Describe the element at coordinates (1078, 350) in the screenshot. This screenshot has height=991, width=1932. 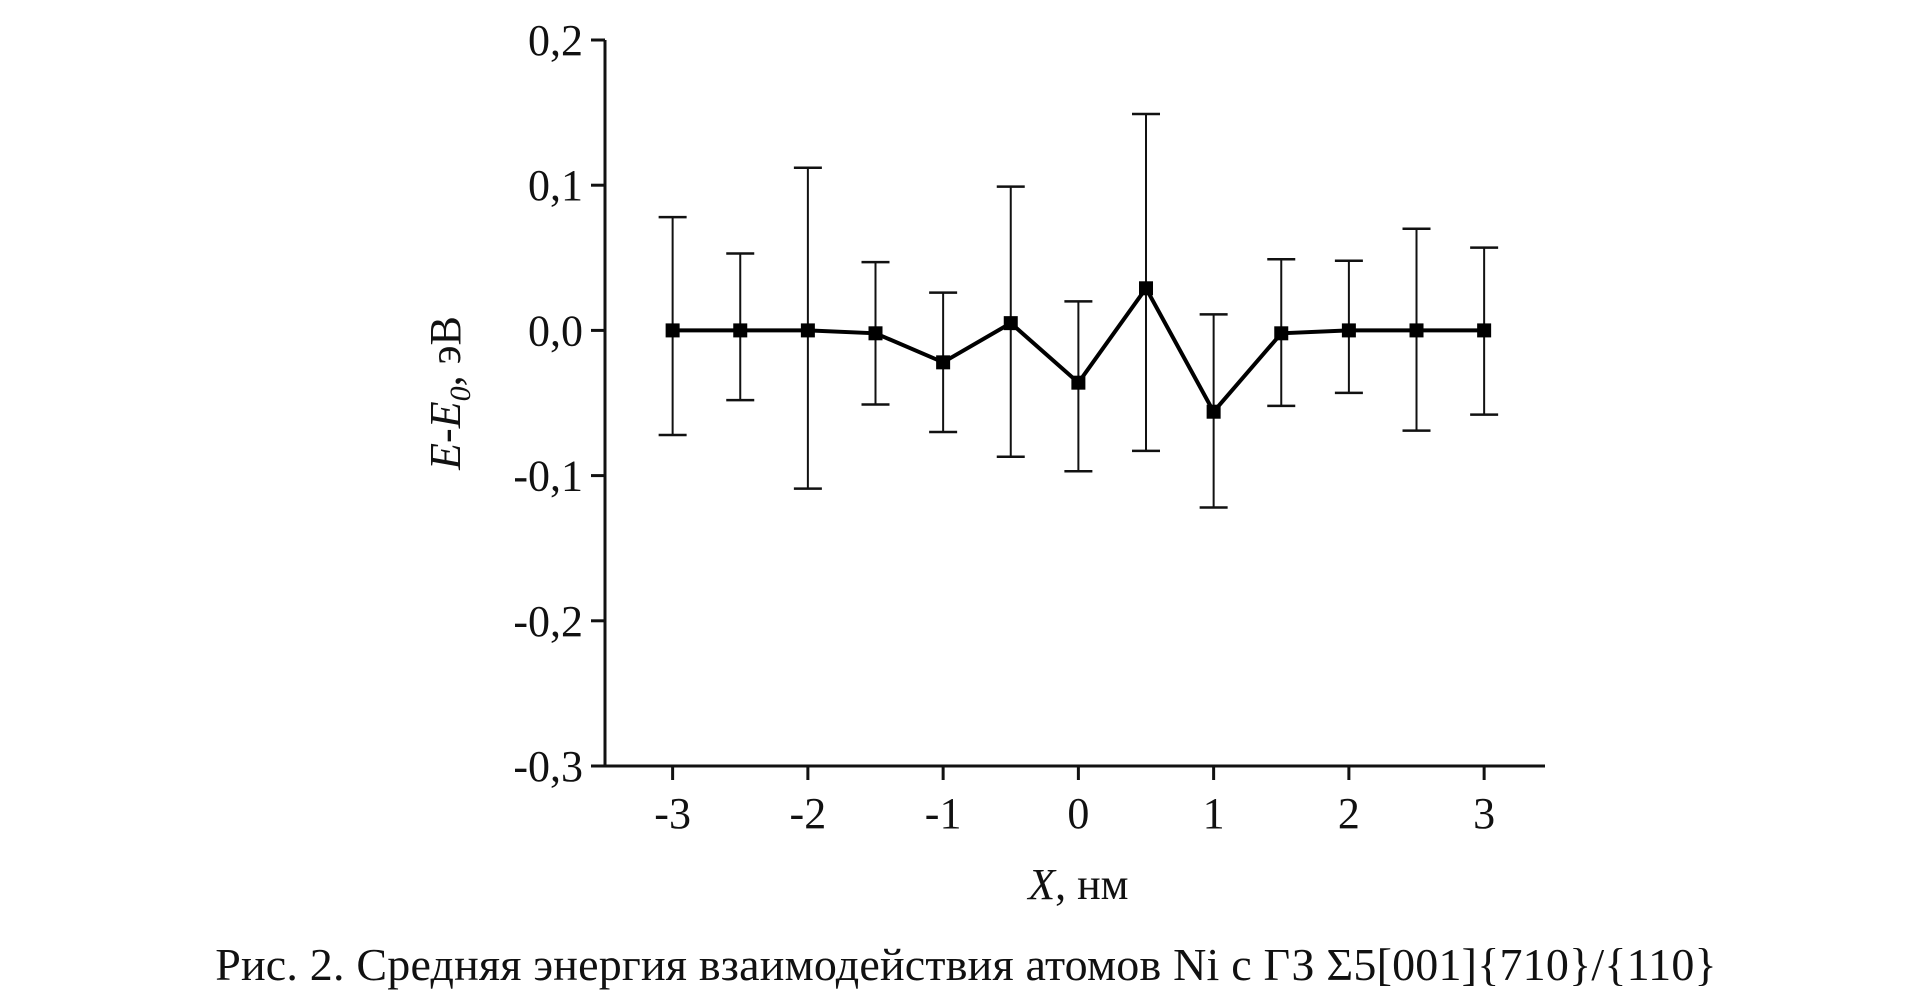
I see `data-points` at that location.